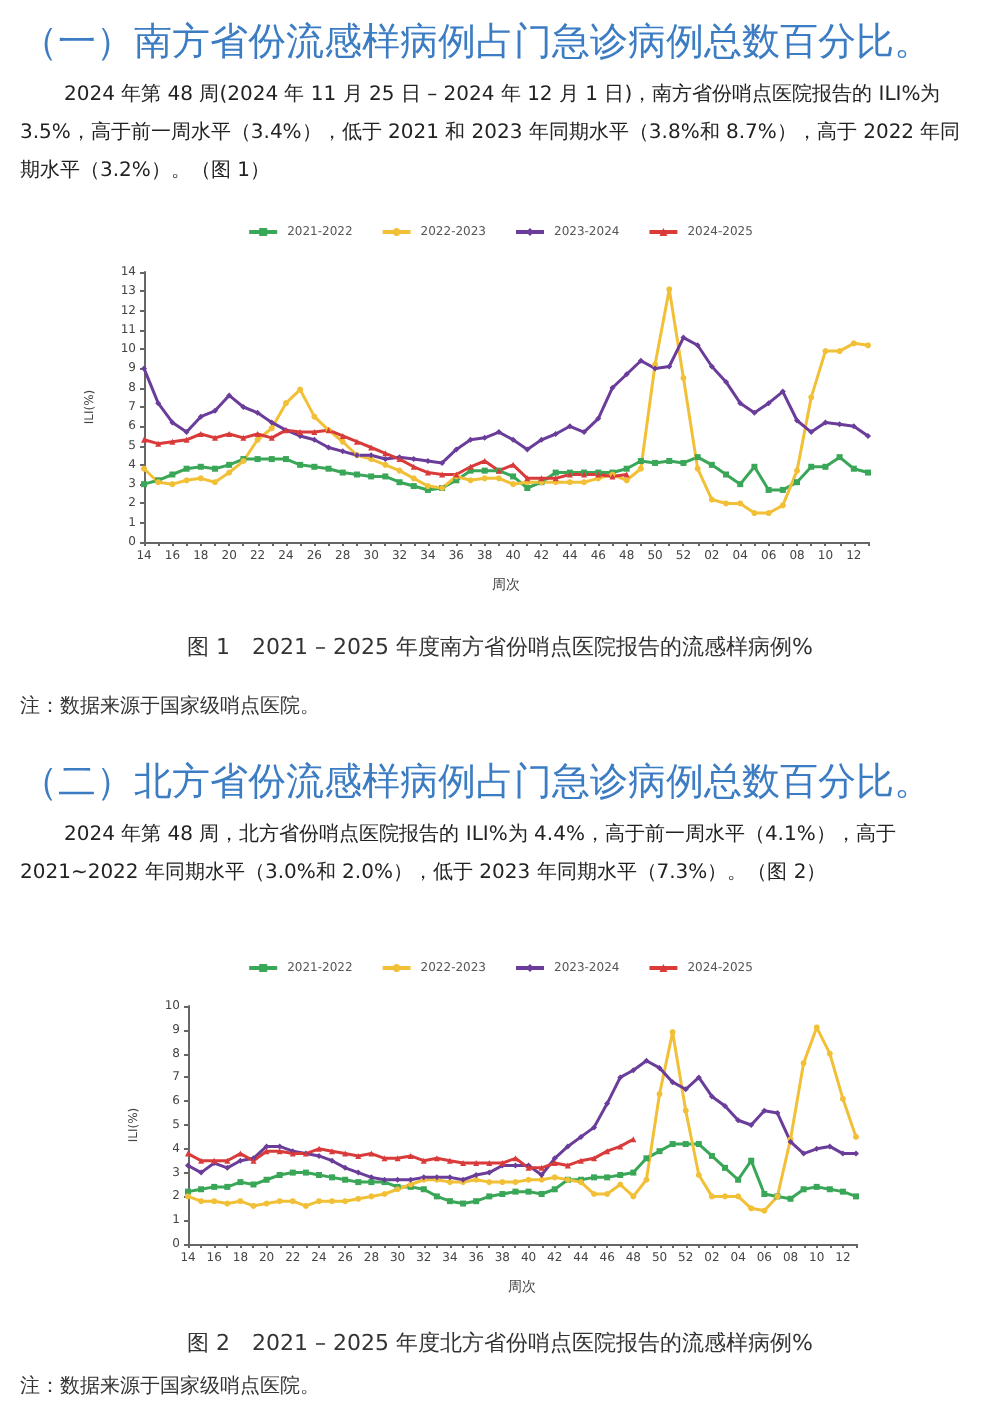  I want to click on caption: 图 1 2021 – 2025 年度南方省份哨点医院报告的流感样病例%, so click(500, 647).